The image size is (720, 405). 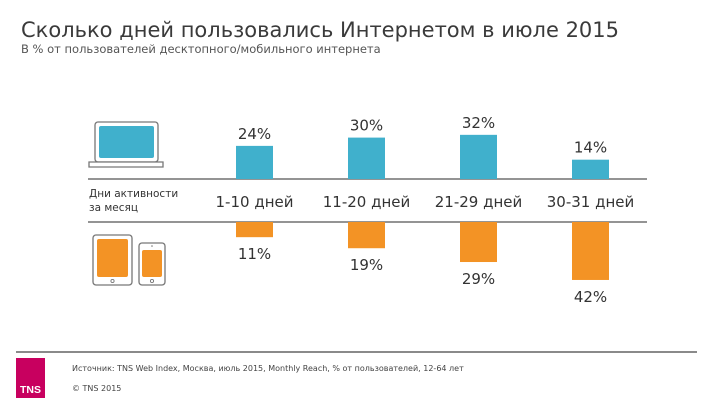 What do you see at coordinates (356, 352) in the screenshot?
I see `footer-divider` at bounding box center [356, 352].